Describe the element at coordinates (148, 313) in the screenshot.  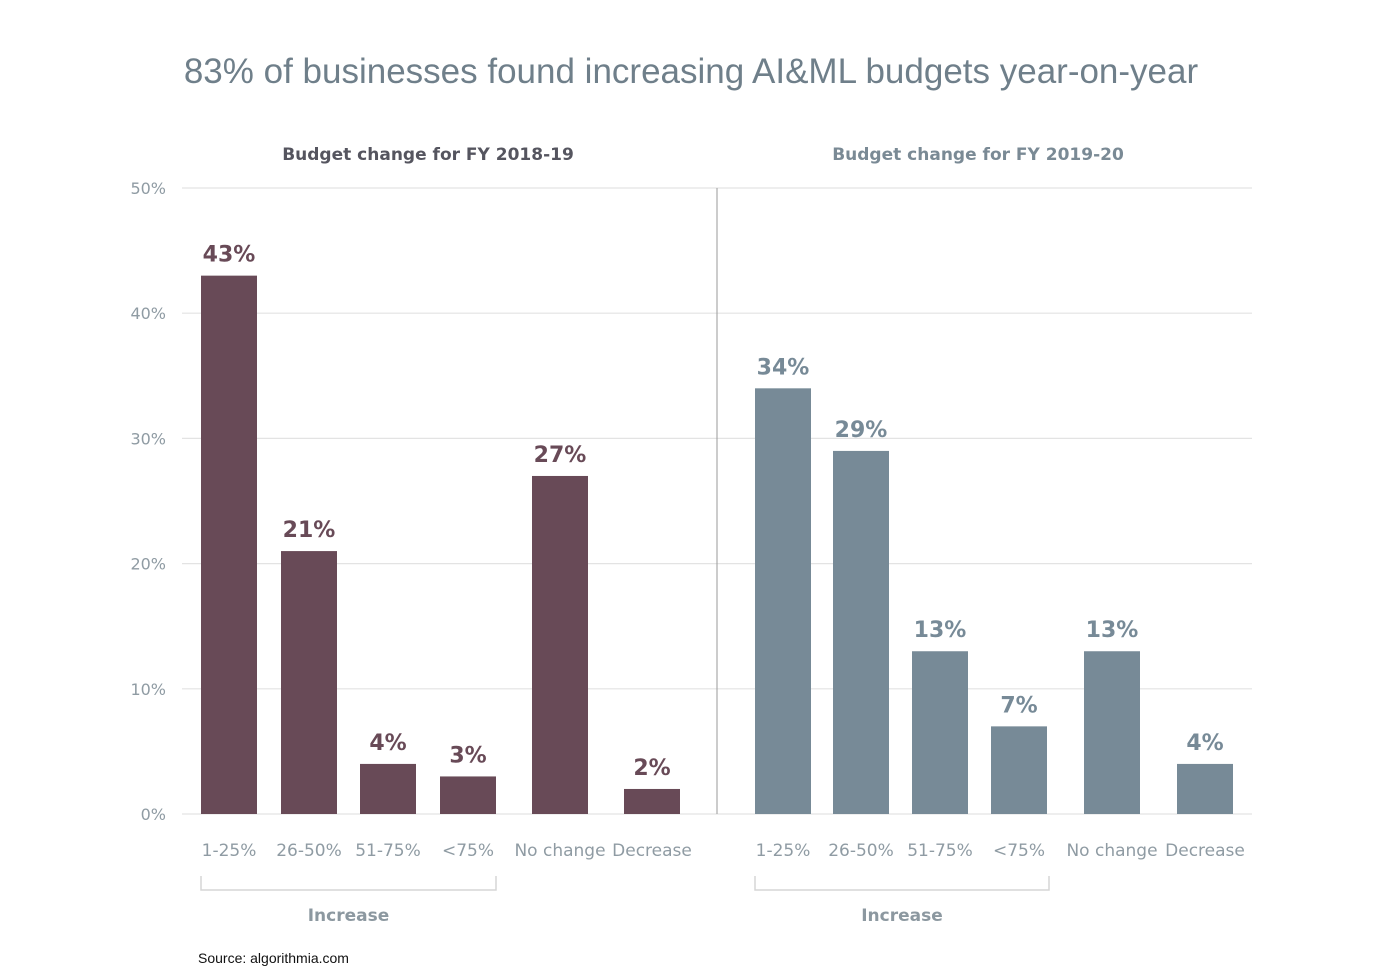
I see `y-tick-label: 40%` at that location.